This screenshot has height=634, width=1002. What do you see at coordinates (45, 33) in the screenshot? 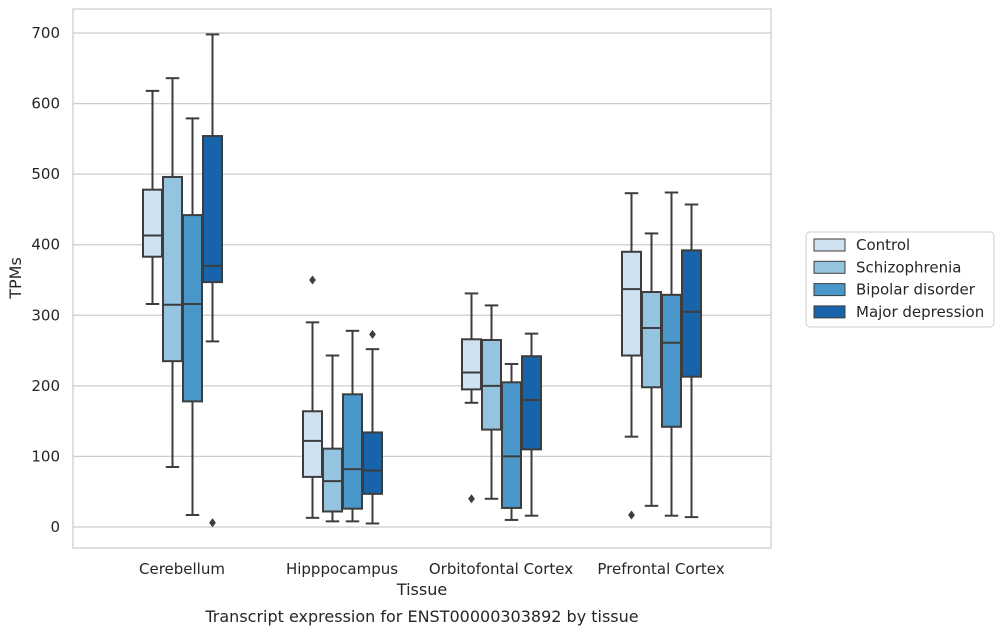
I see `y-tick-label: 700` at bounding box center [45, 33].